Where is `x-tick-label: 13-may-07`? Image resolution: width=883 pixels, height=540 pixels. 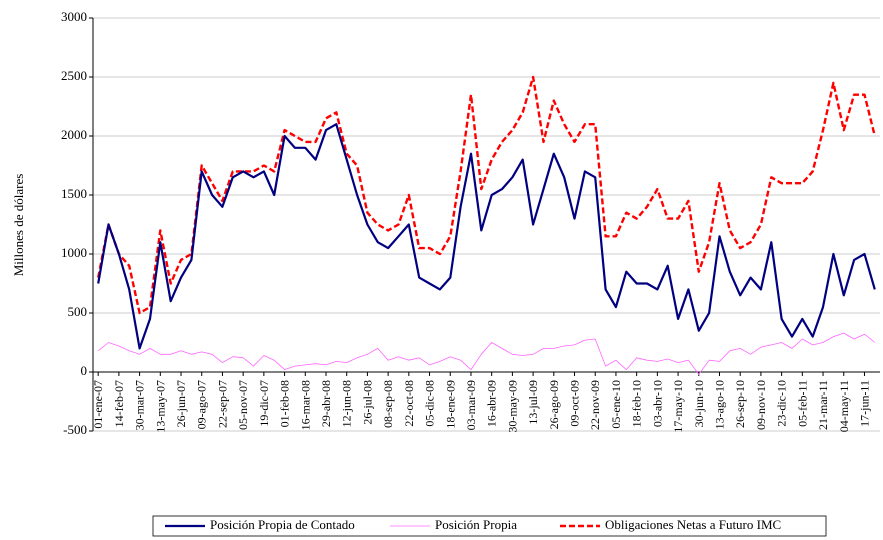
x-tick-label: 13-may-07 is located at coordinates (160, 406).